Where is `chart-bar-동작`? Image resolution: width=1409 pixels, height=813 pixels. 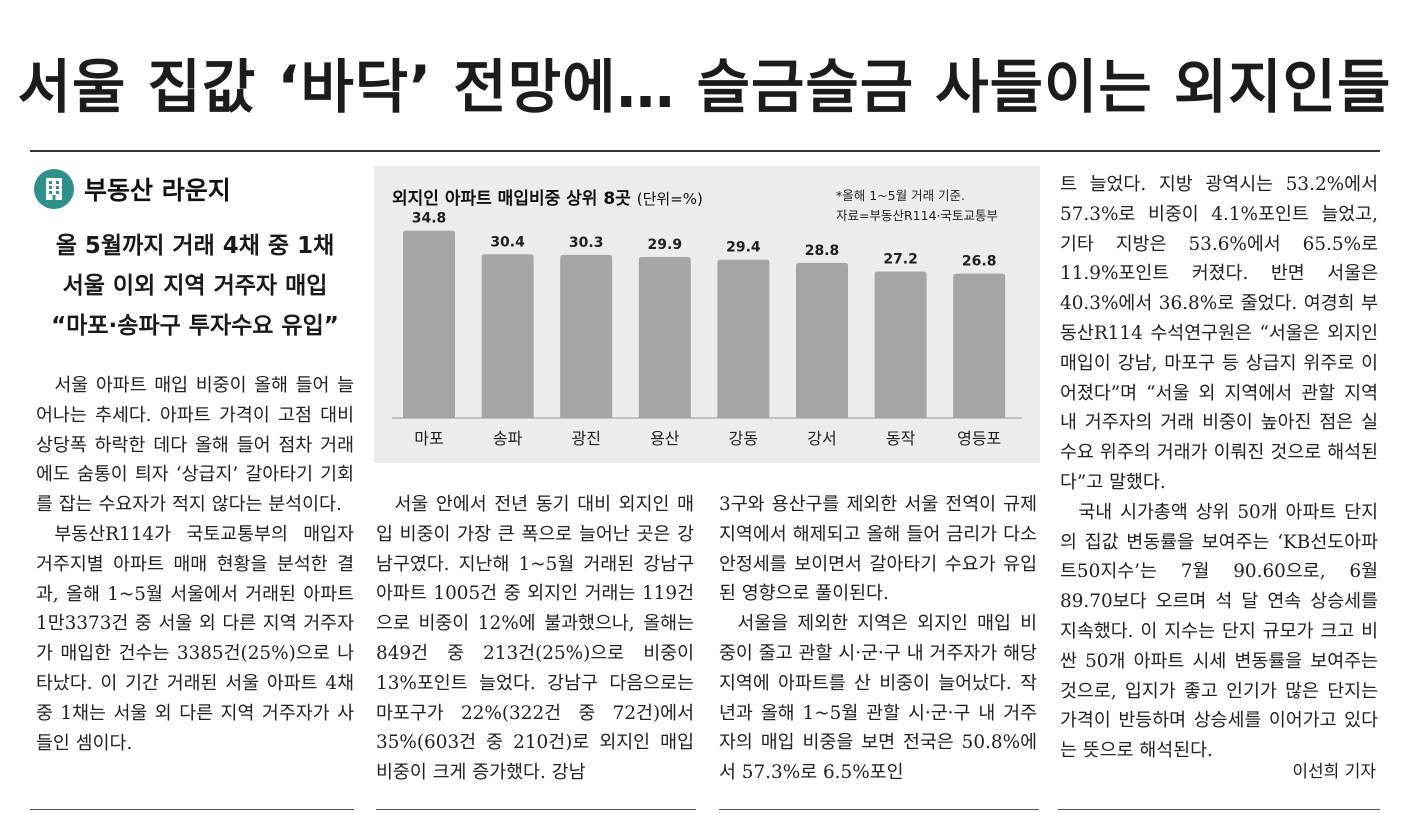
chart-bar-동작 is located at coordinates (900, 344).